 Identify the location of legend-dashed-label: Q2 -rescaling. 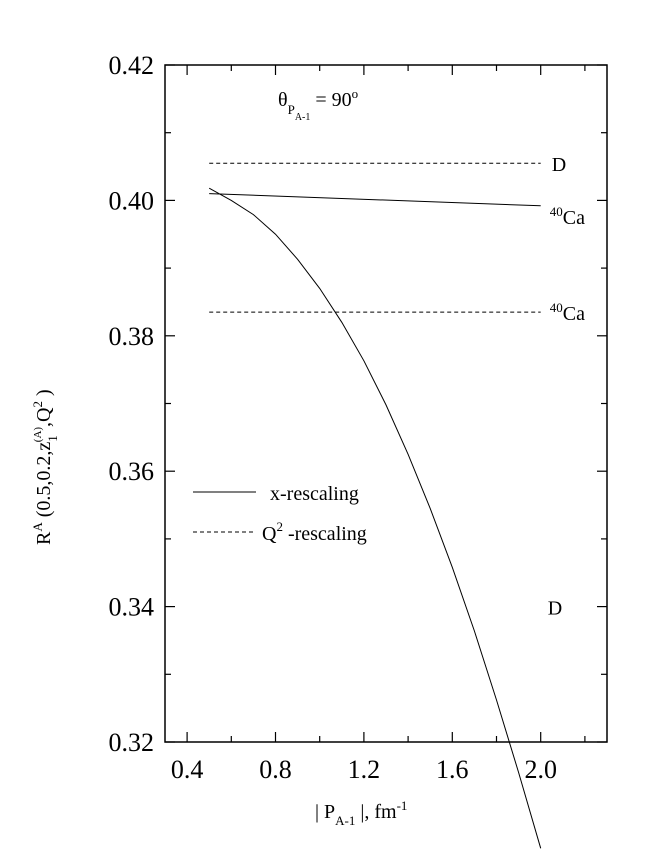
(314, 532).